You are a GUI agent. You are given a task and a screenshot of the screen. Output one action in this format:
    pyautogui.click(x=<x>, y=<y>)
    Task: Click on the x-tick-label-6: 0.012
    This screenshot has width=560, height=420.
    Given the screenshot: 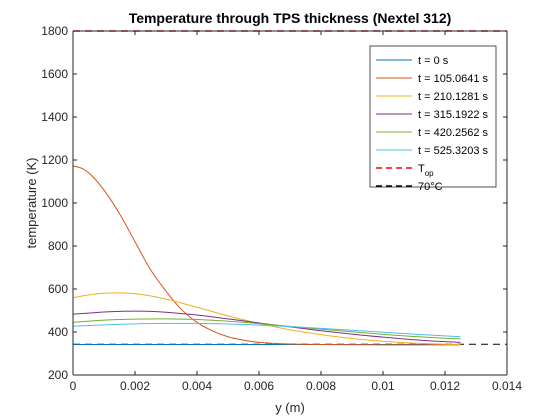 What is the action you would take?
    pyautogui.click(x=445, y=386)
    